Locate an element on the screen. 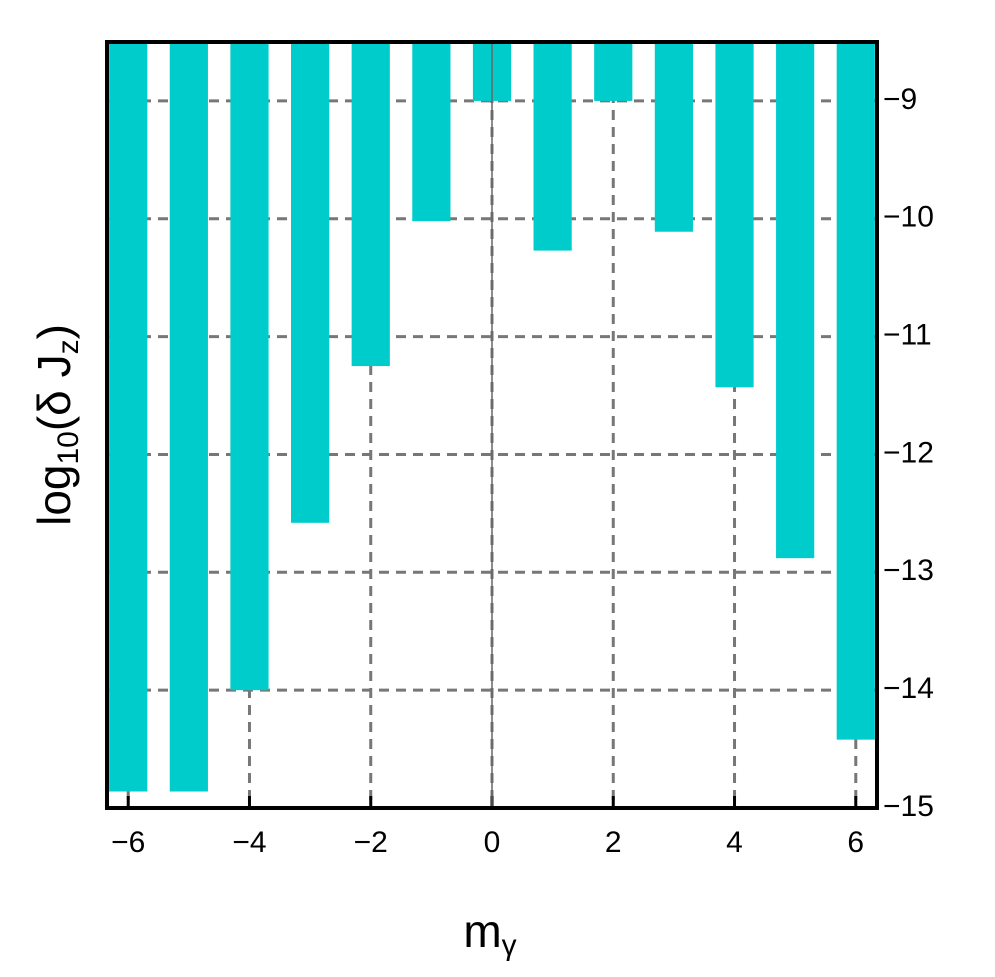  y-tick-label: −14 is located at coordinates (908, 688).